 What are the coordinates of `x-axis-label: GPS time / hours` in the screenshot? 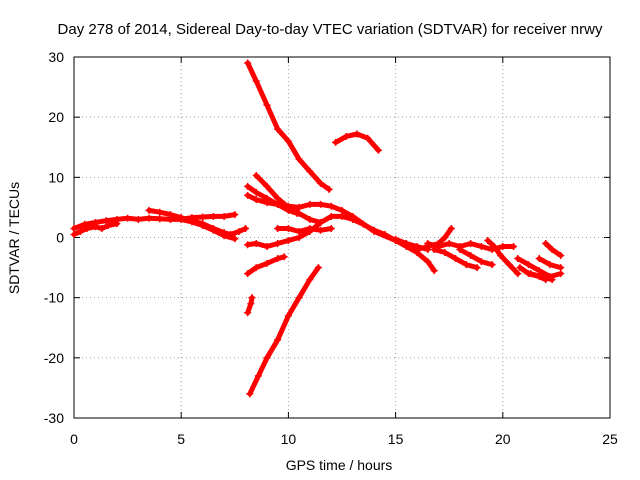 It's located at (339, 465).